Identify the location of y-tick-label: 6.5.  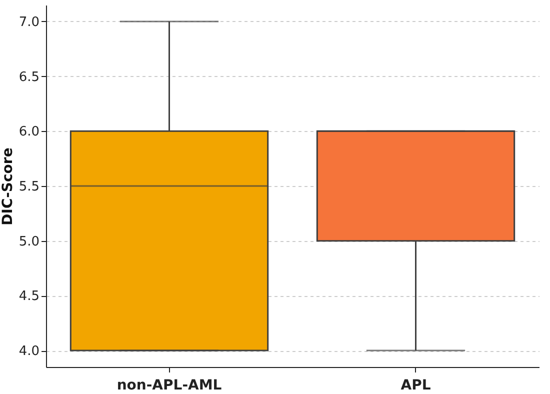
(29, 77).